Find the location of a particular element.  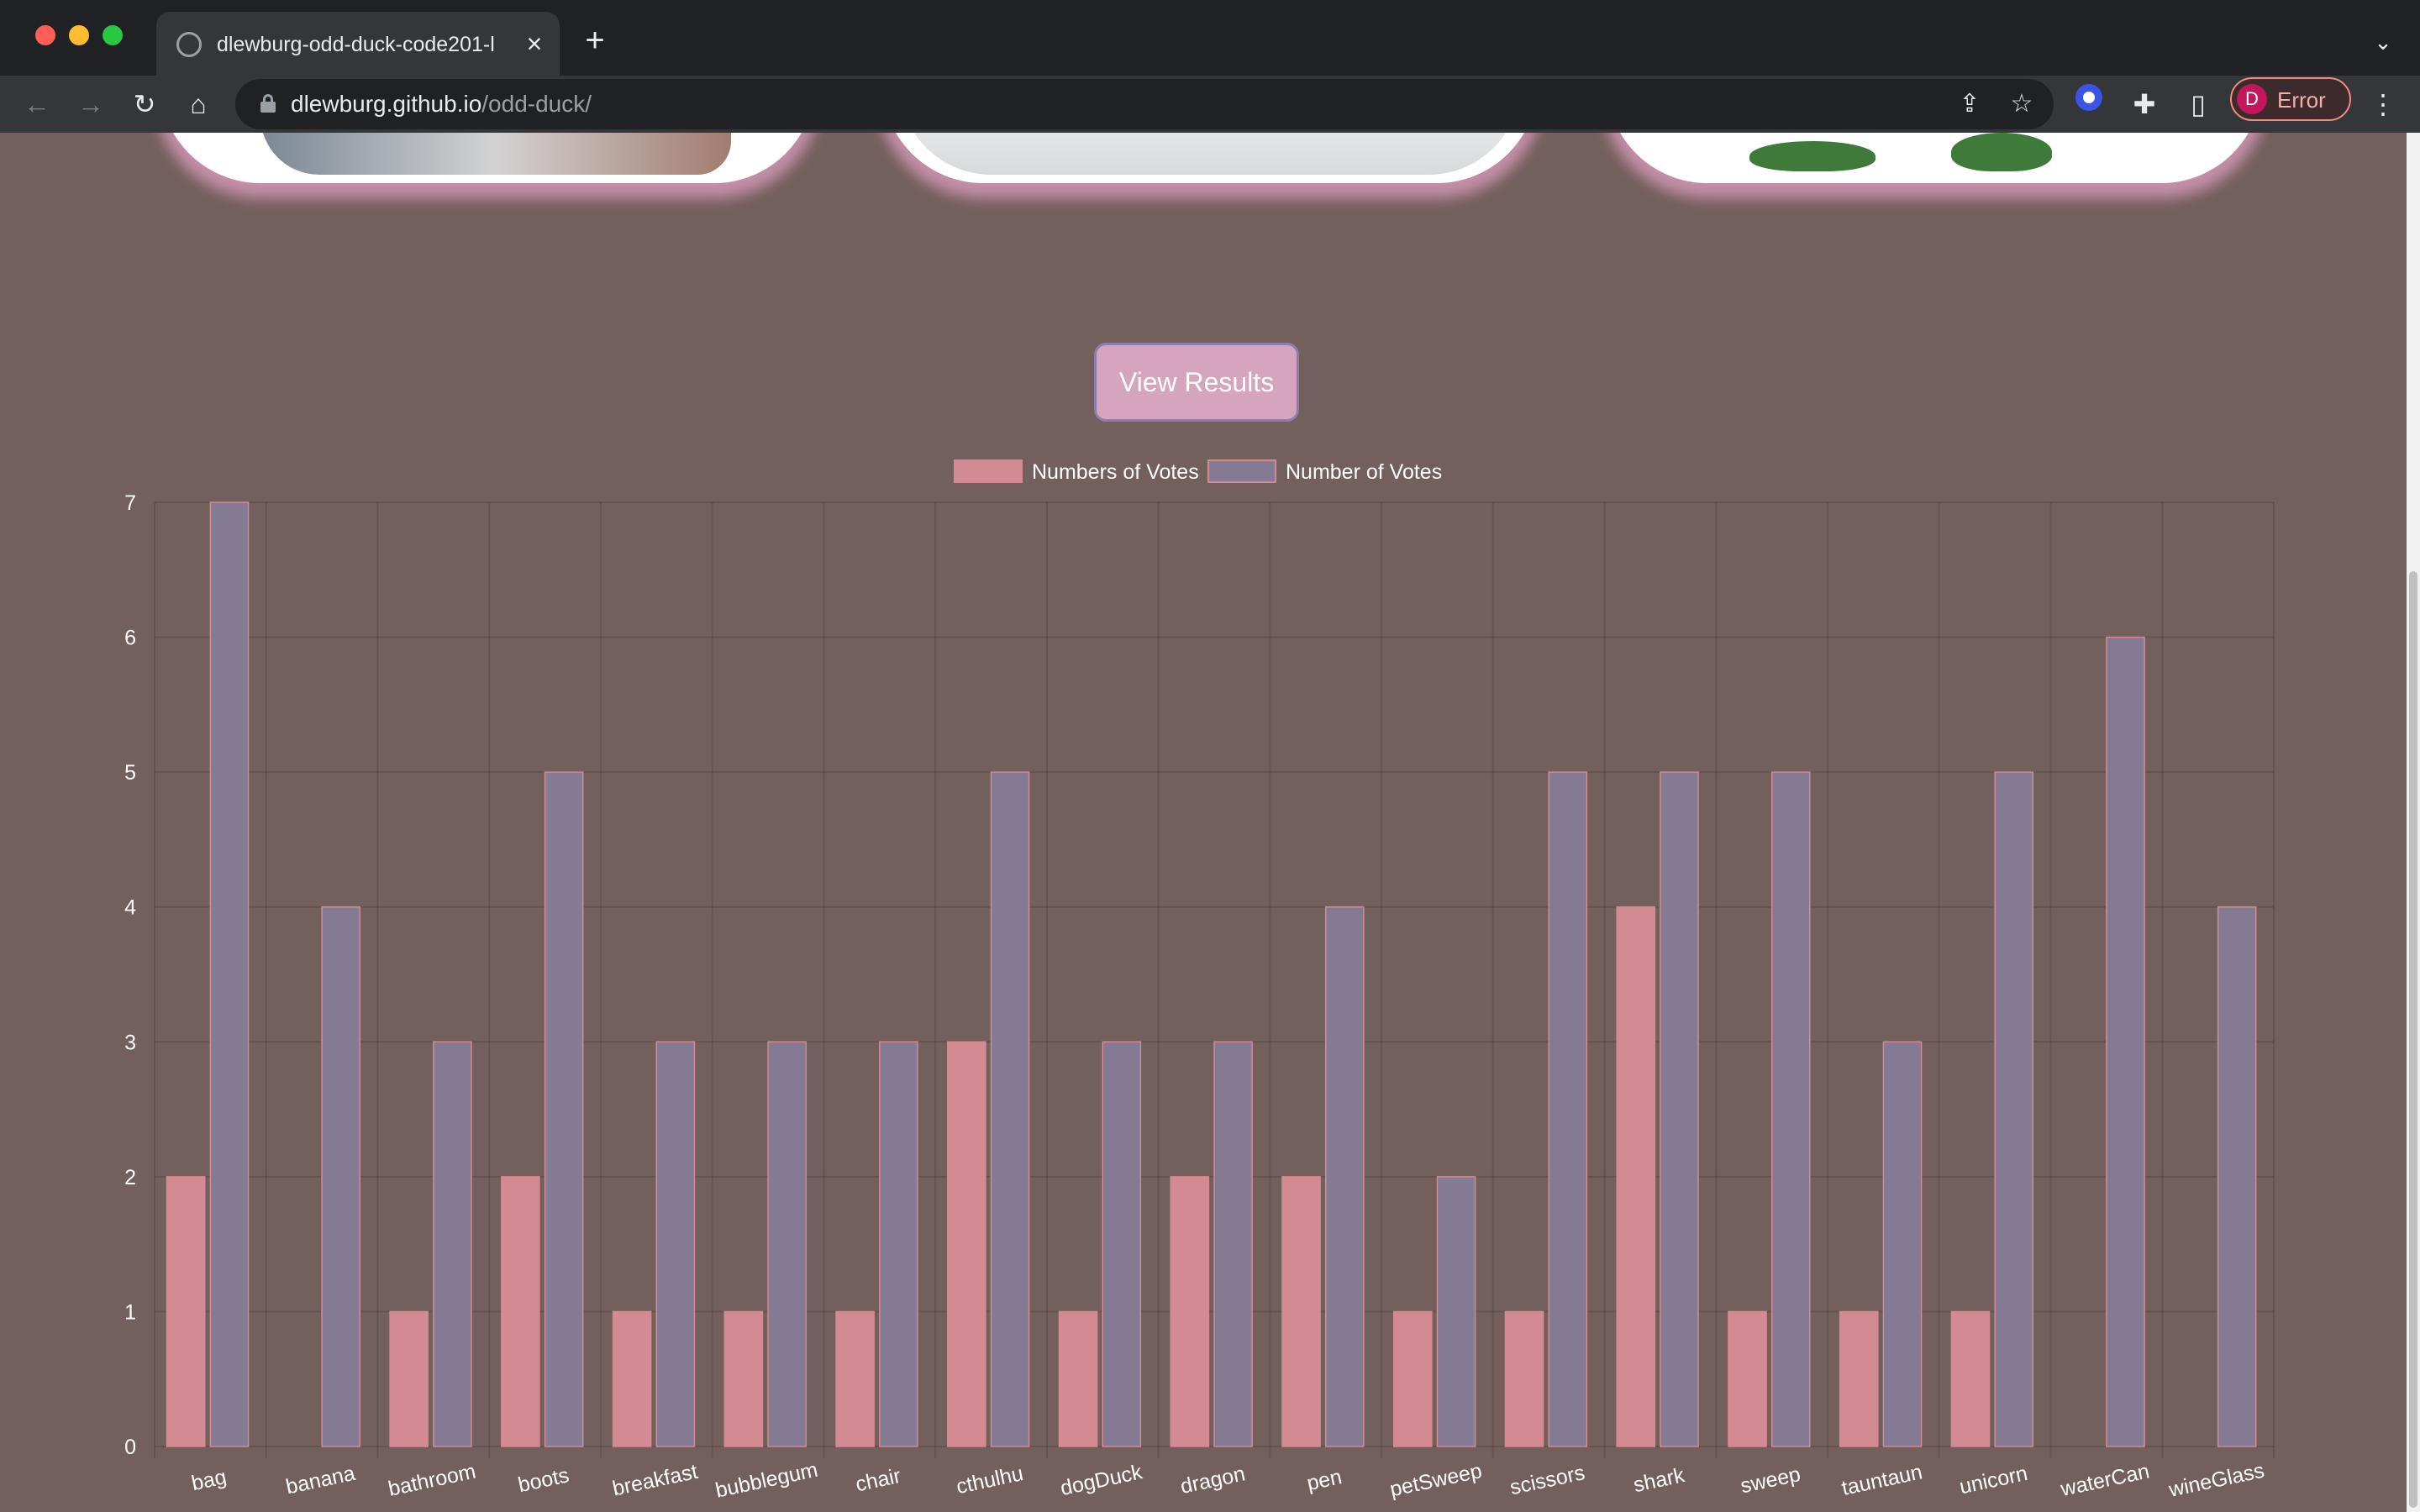

url-text: dlewburg.github.io/odd-duck/ is located at coordinates (441, 104).